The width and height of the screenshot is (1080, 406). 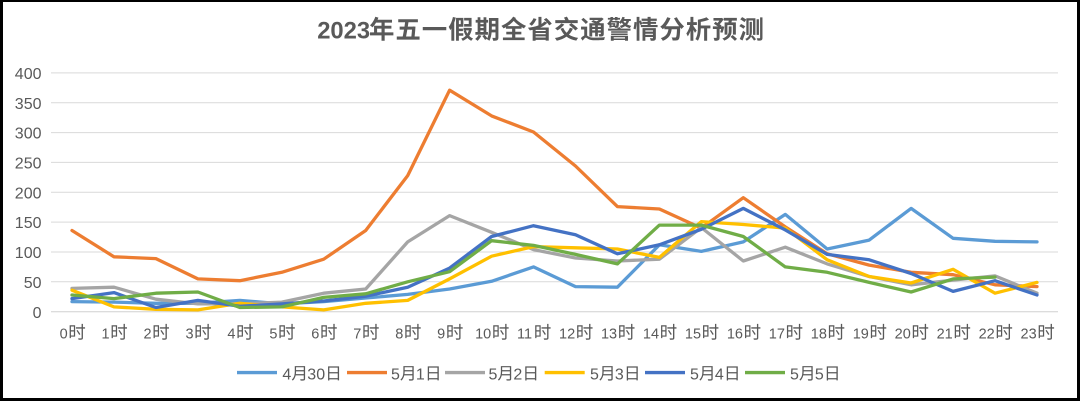 I want to click on svg-text: 10, so click(x=483, y=335).